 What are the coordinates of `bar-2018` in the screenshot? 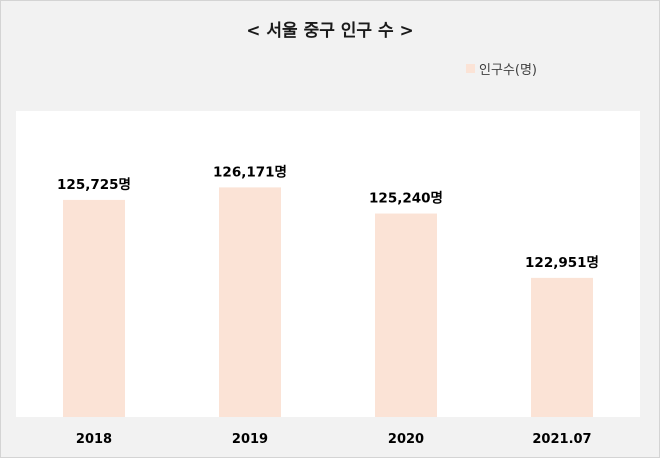 It's located at (94, 308).